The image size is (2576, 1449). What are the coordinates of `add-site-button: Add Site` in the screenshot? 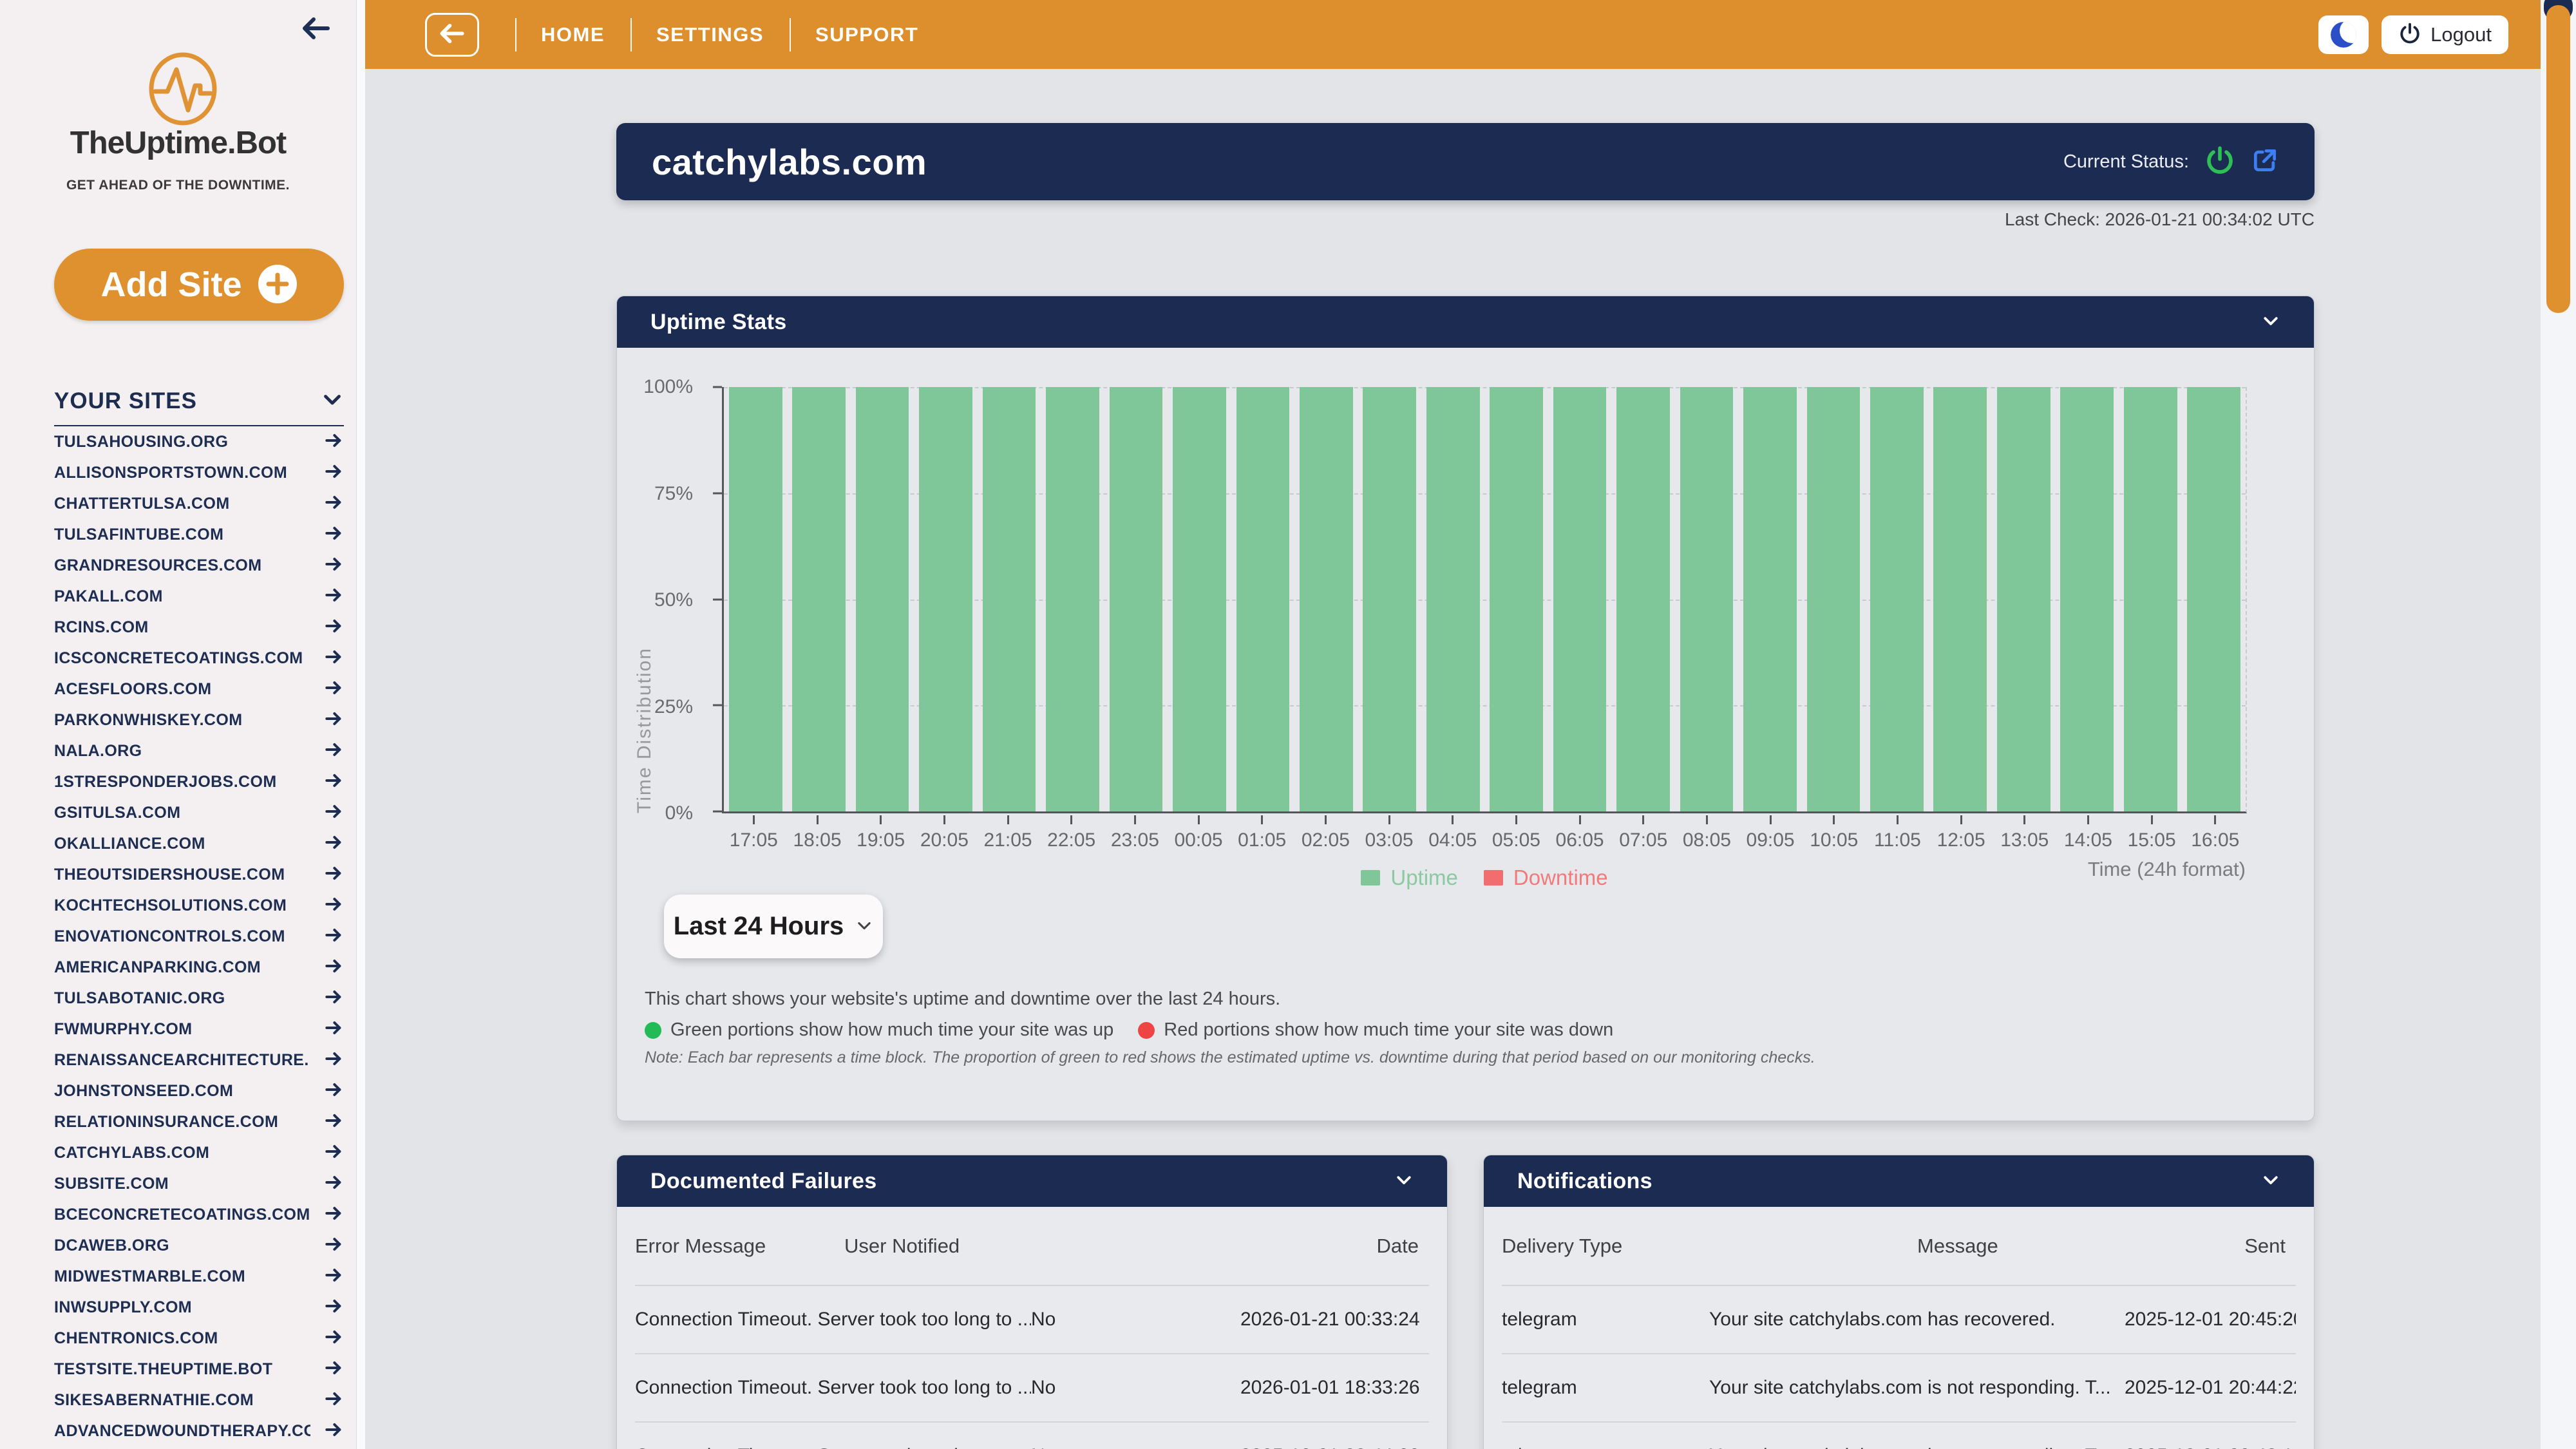 It's located at (199, 285).